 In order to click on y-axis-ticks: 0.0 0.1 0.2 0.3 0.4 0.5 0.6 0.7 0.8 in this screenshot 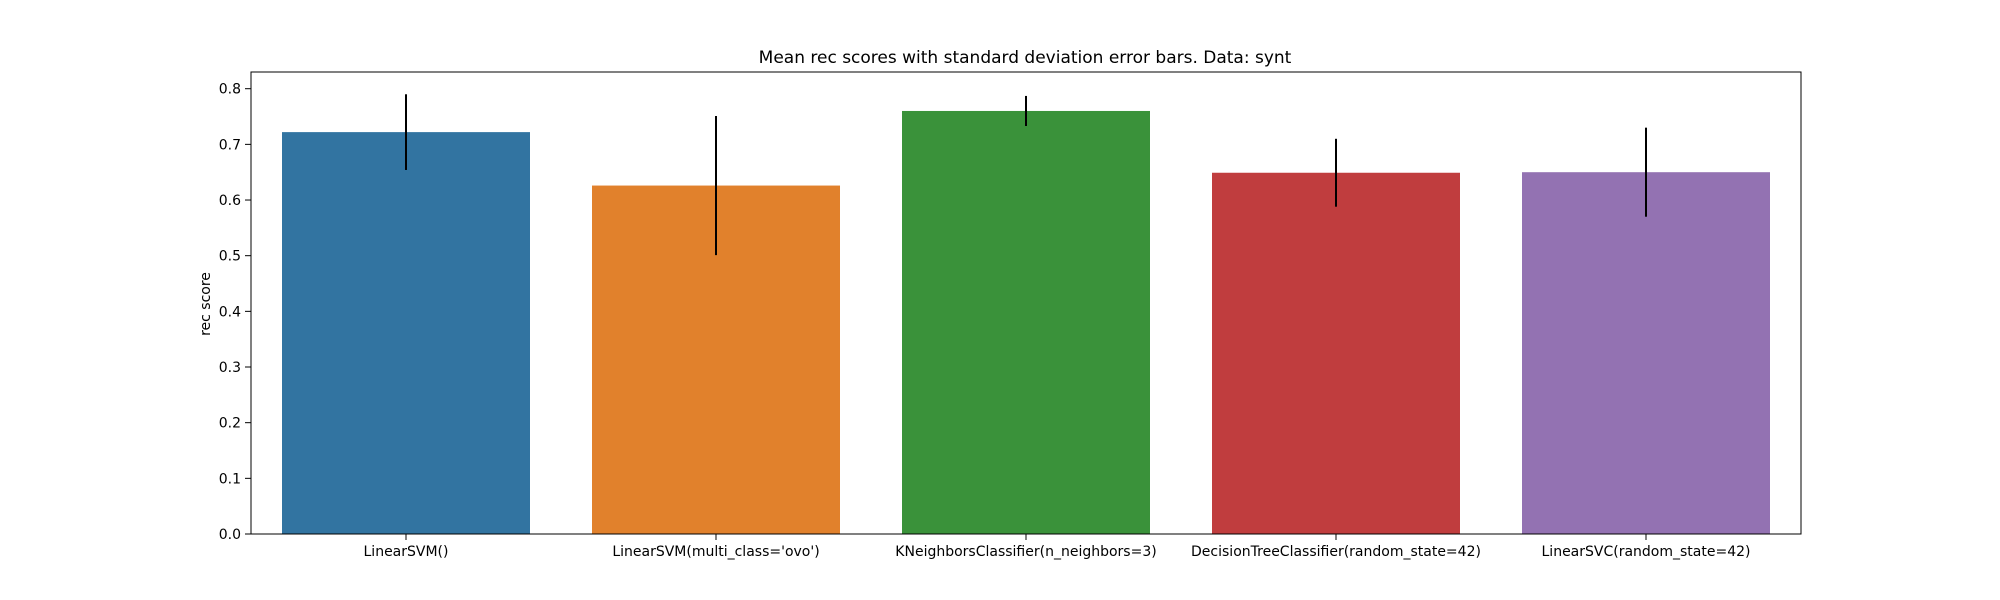, I will do `click(235, 312)`.